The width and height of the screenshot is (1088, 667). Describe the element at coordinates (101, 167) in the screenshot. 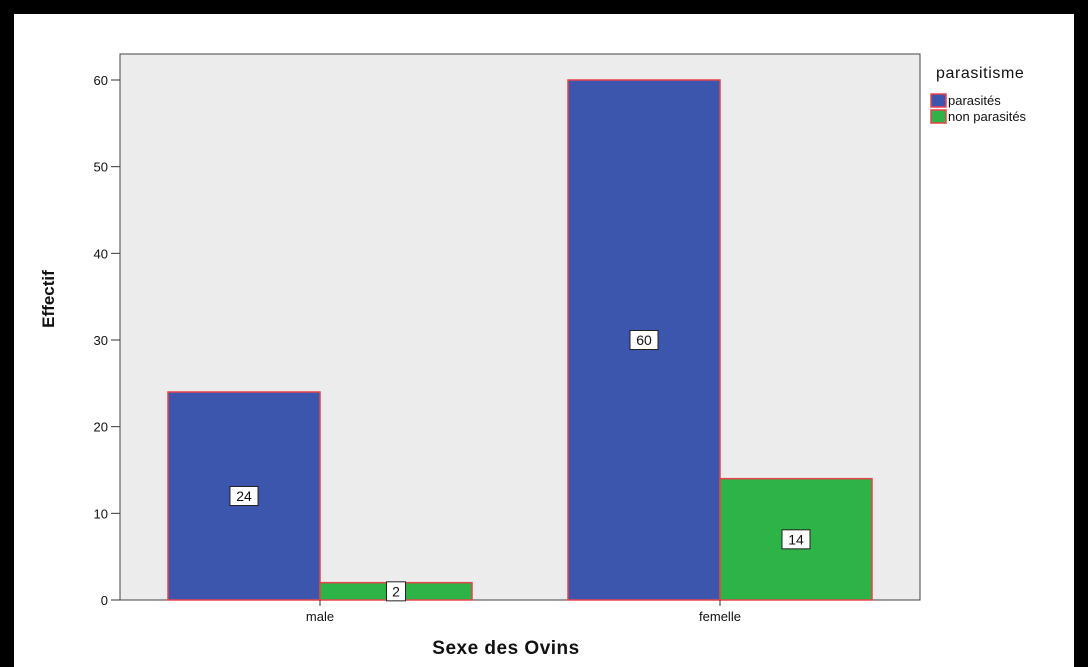

I see `y-tick-label: 50` at that location.